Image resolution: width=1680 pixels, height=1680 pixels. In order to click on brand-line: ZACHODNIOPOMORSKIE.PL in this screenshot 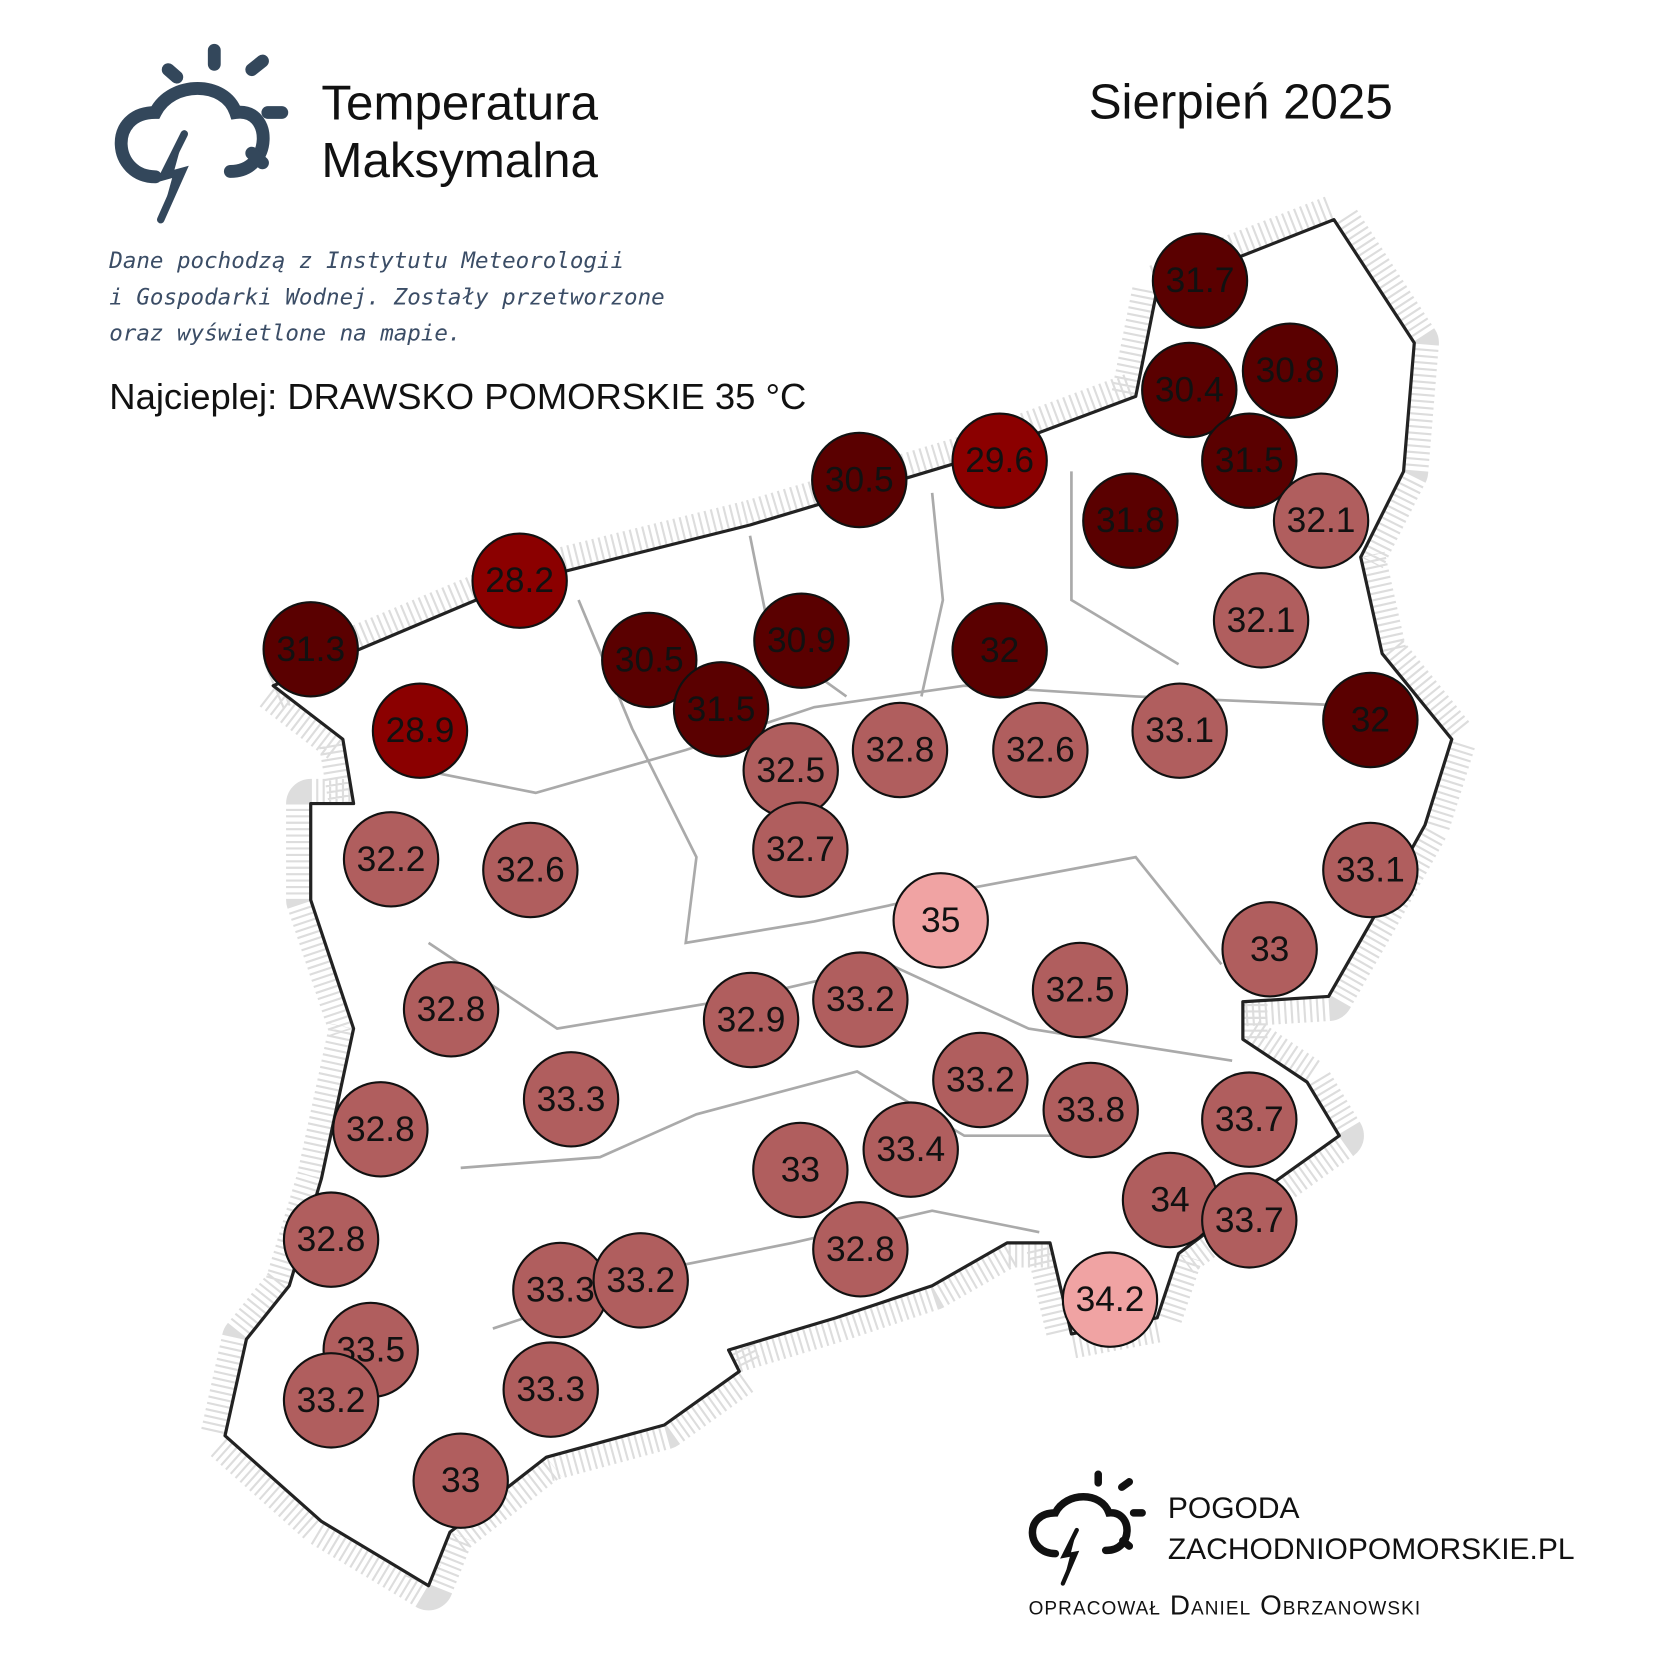, I will do `click(1371, 1549)`.